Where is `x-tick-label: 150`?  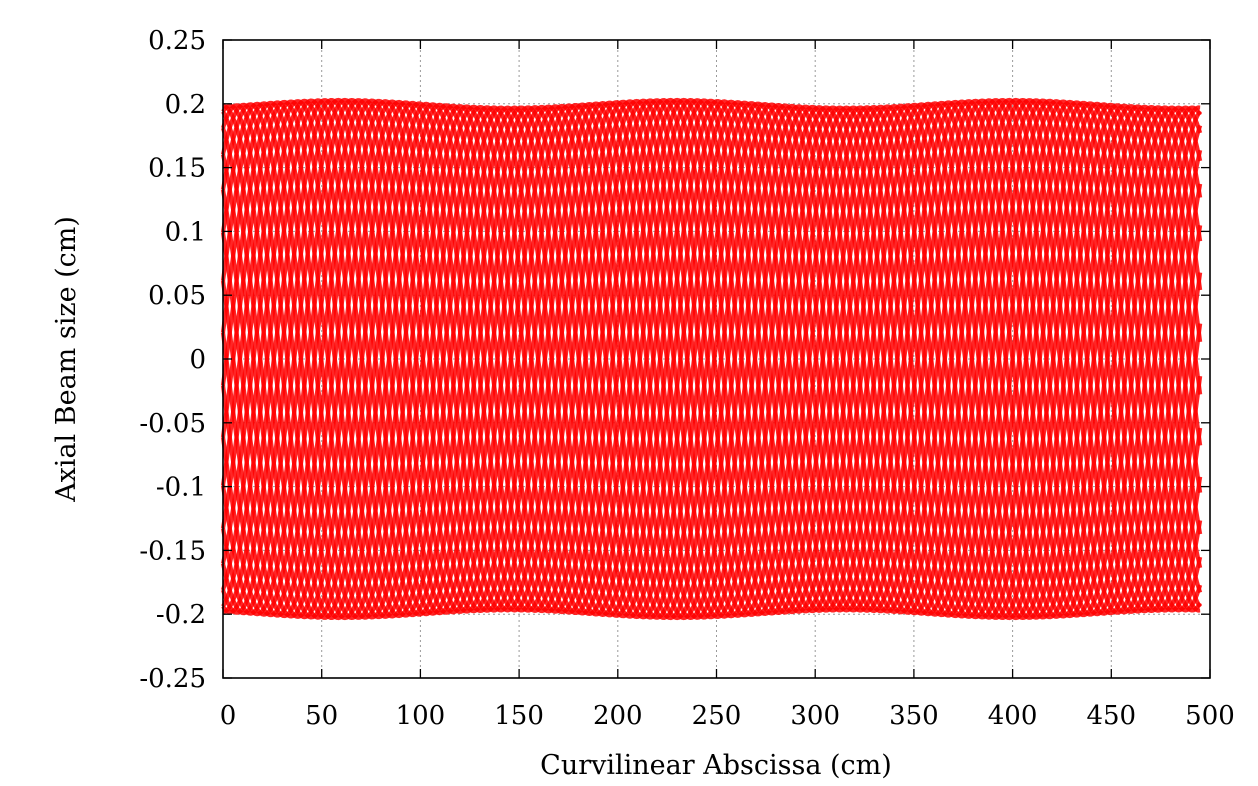 x-tick-label: 150 is located at coordinates (519, 716).